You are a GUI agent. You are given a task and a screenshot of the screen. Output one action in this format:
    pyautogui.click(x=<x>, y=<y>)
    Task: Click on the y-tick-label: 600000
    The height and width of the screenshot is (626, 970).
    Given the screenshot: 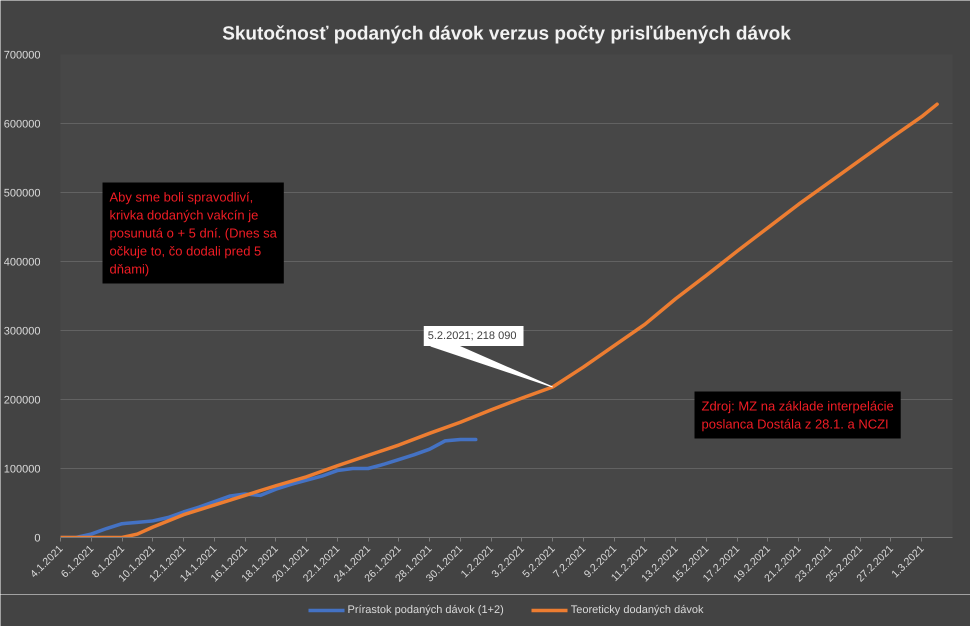 What is the action you would take?
    pyautogui.click(x=22, y=124)
    